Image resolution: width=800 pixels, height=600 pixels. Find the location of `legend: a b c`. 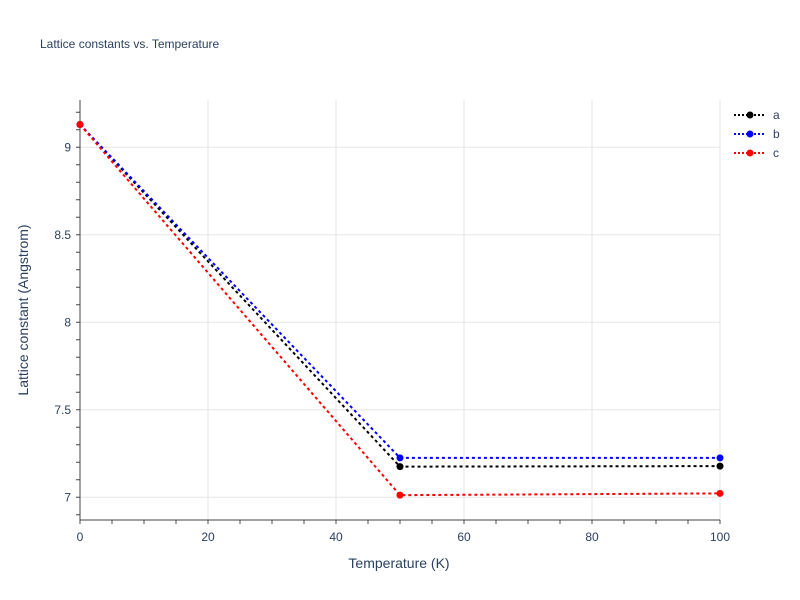

legend: a b c is located at coordinates (756, 133).